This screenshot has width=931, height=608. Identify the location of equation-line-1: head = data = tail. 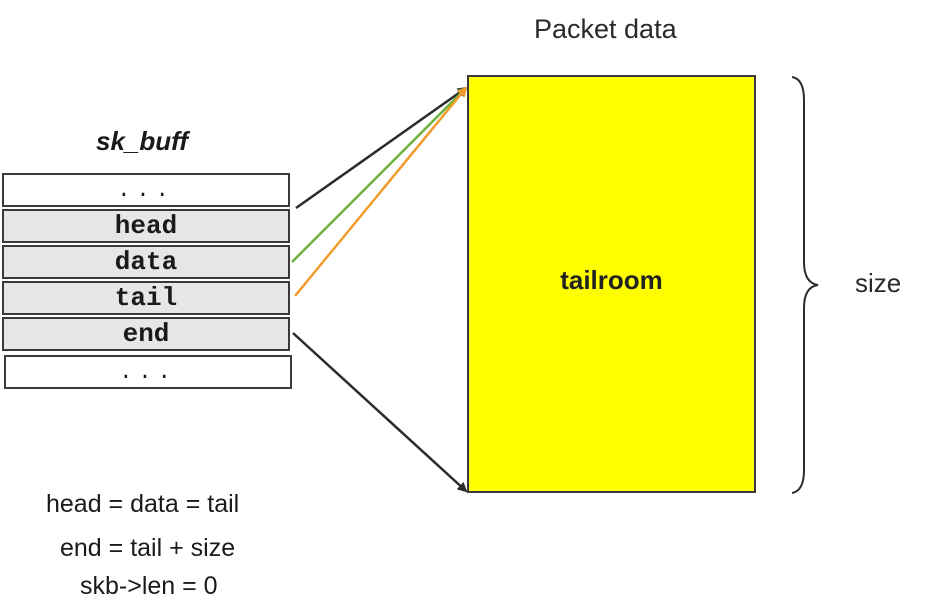
(143, 504).